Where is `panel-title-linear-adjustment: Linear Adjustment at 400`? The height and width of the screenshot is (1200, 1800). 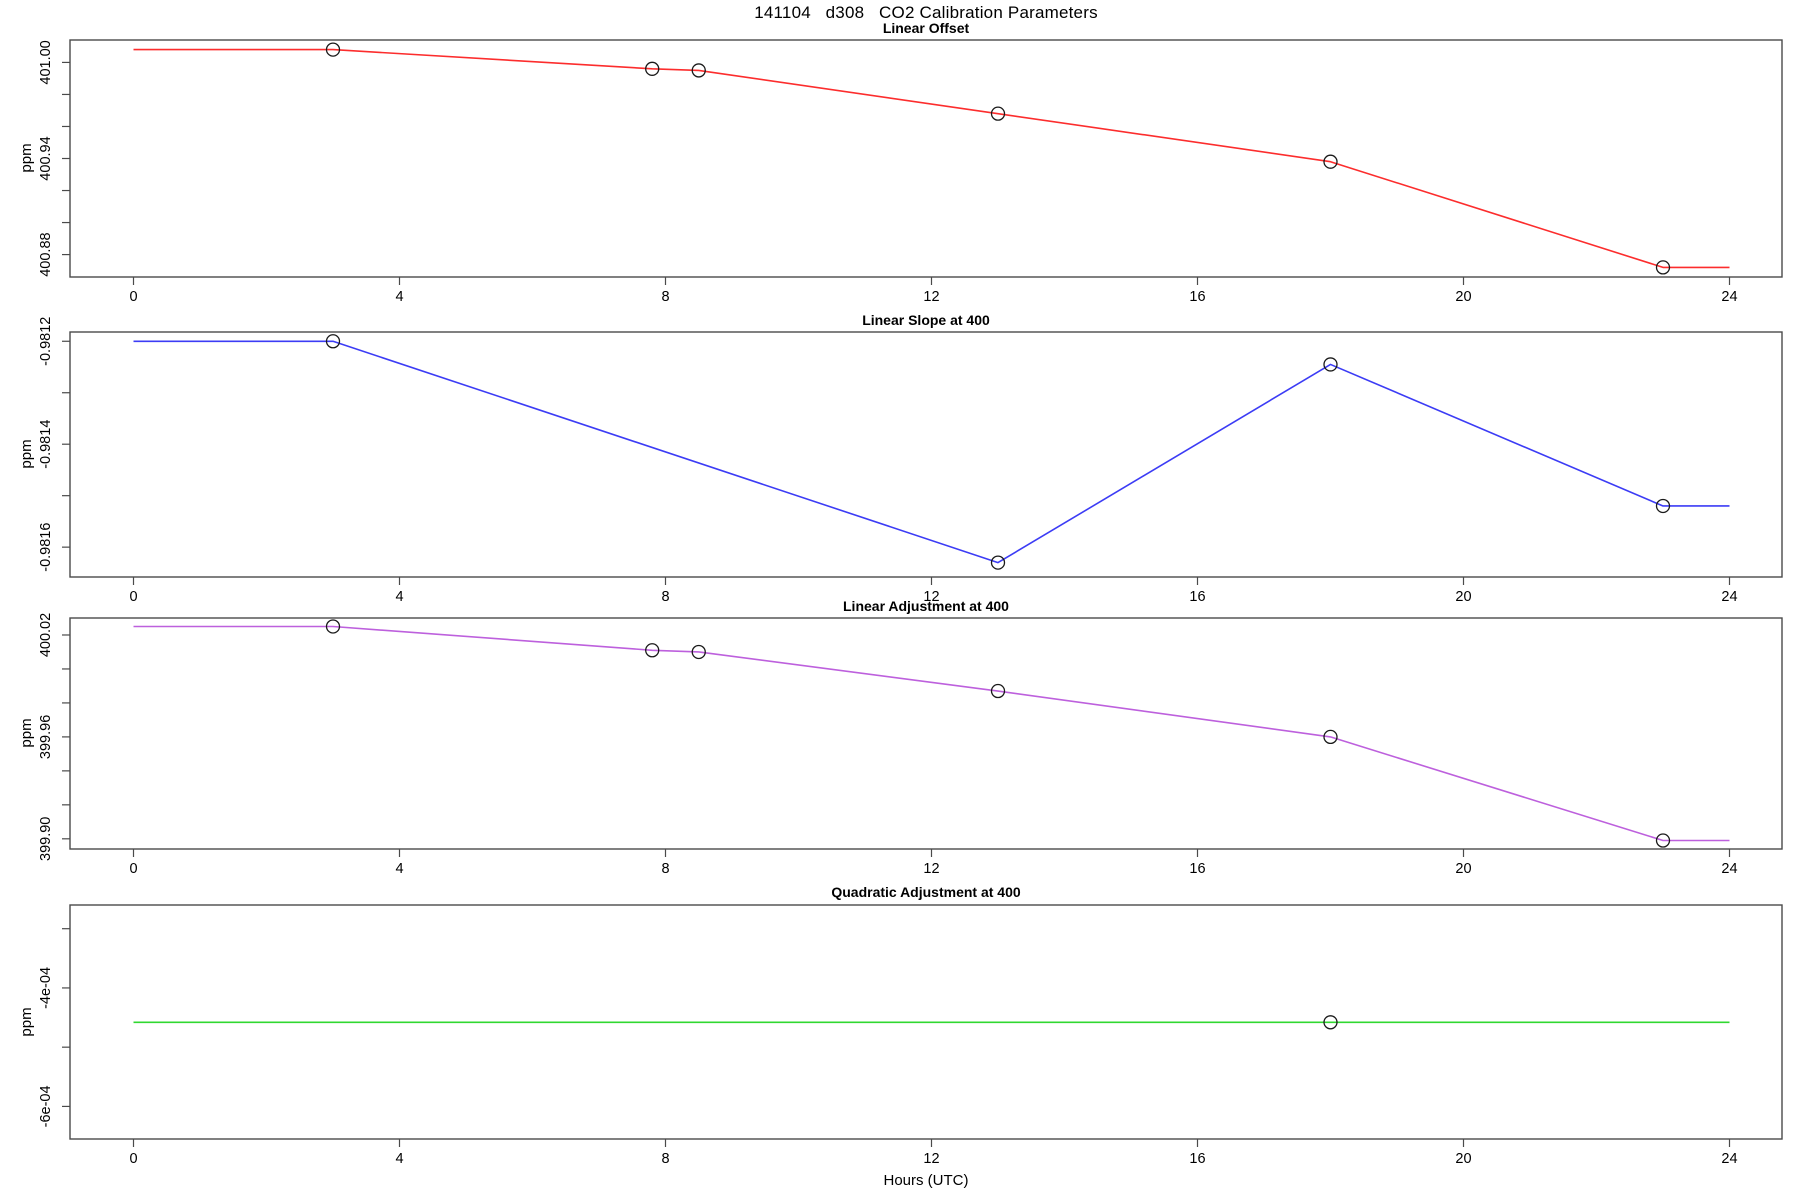 panel-title-linear-adjustment: Linear Adjustment at 400 is located at coordinates (926, 606).